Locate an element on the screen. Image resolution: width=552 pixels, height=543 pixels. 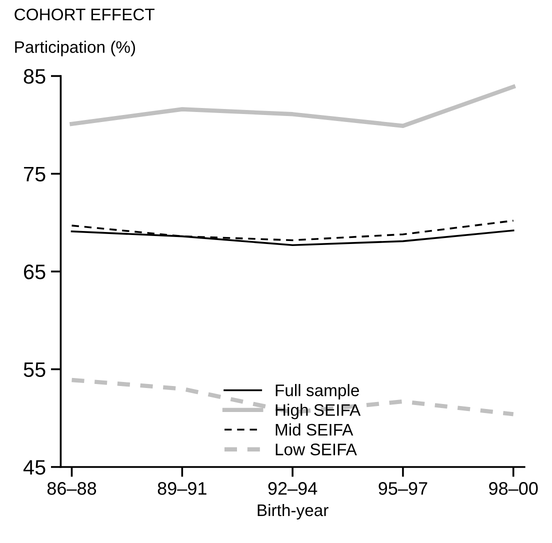
x-tick-label: 98–00 is located at coordinates (513, 488).